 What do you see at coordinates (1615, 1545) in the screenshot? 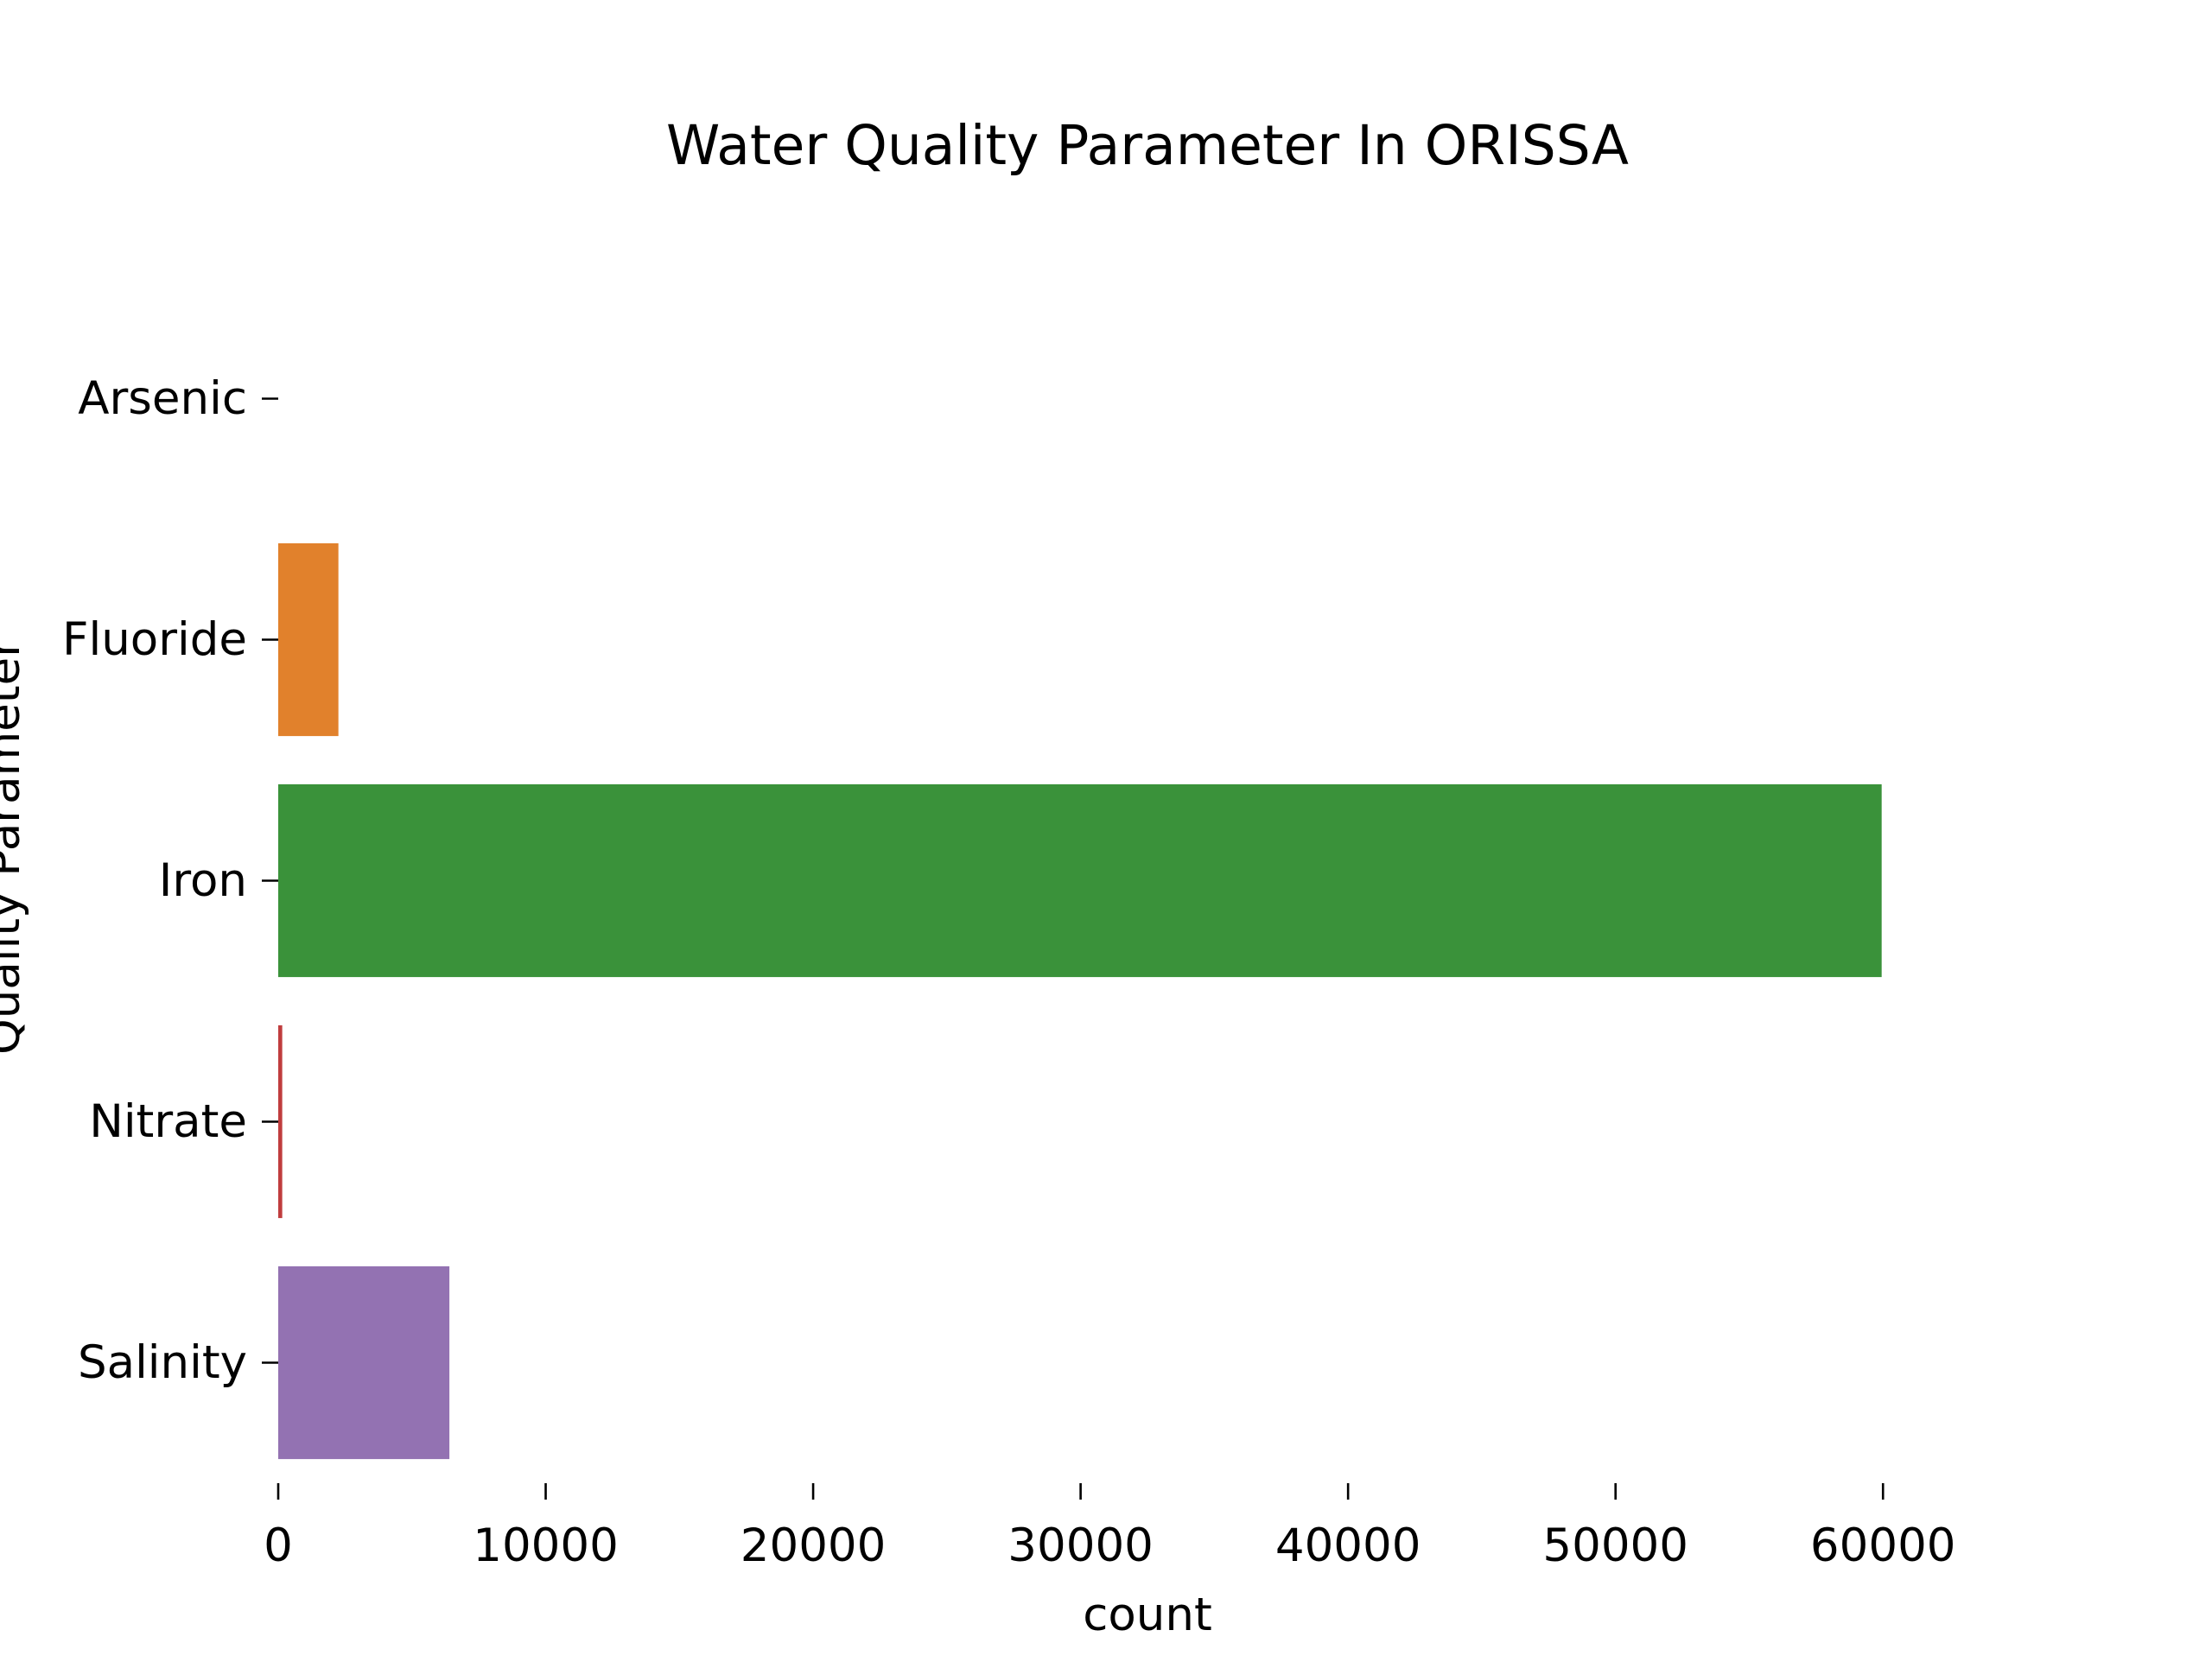
I see `x-tick-label: 50000` at bounding box center [1615, 1545].